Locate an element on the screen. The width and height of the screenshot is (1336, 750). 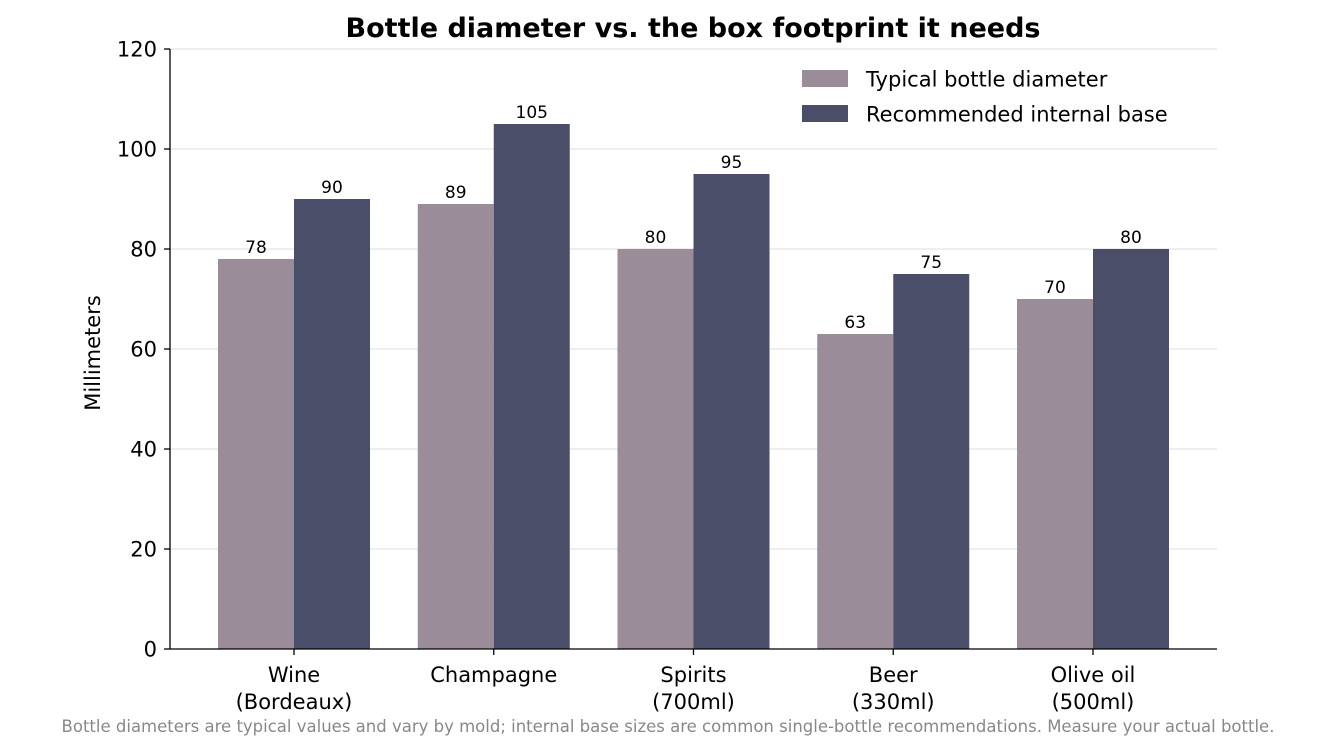
y-tick-label: 120 is located at coordinates (137, 50).